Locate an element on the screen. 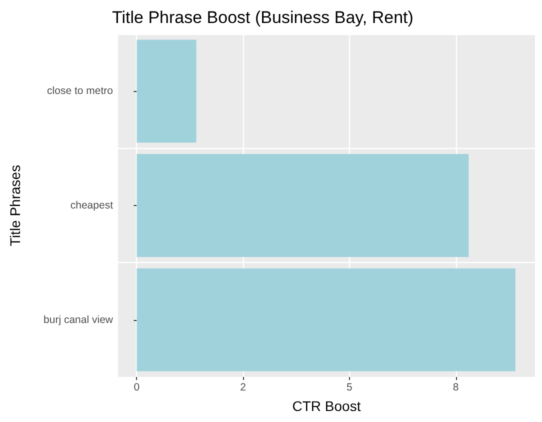 The width and height of the screenshot is (542, 422). chart-title: Title Phrase Boost (Business Bay, Rent) is located at coordinates (263, 17).